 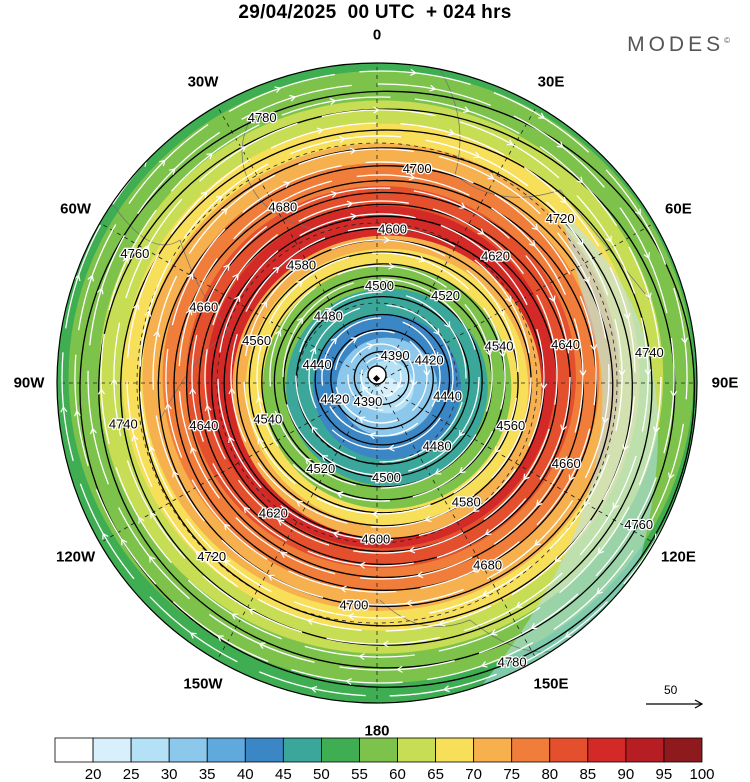 What do you see at coordinates (470, 626) in the screenshot?
I see `coastline` at bounding box center [470, 626].